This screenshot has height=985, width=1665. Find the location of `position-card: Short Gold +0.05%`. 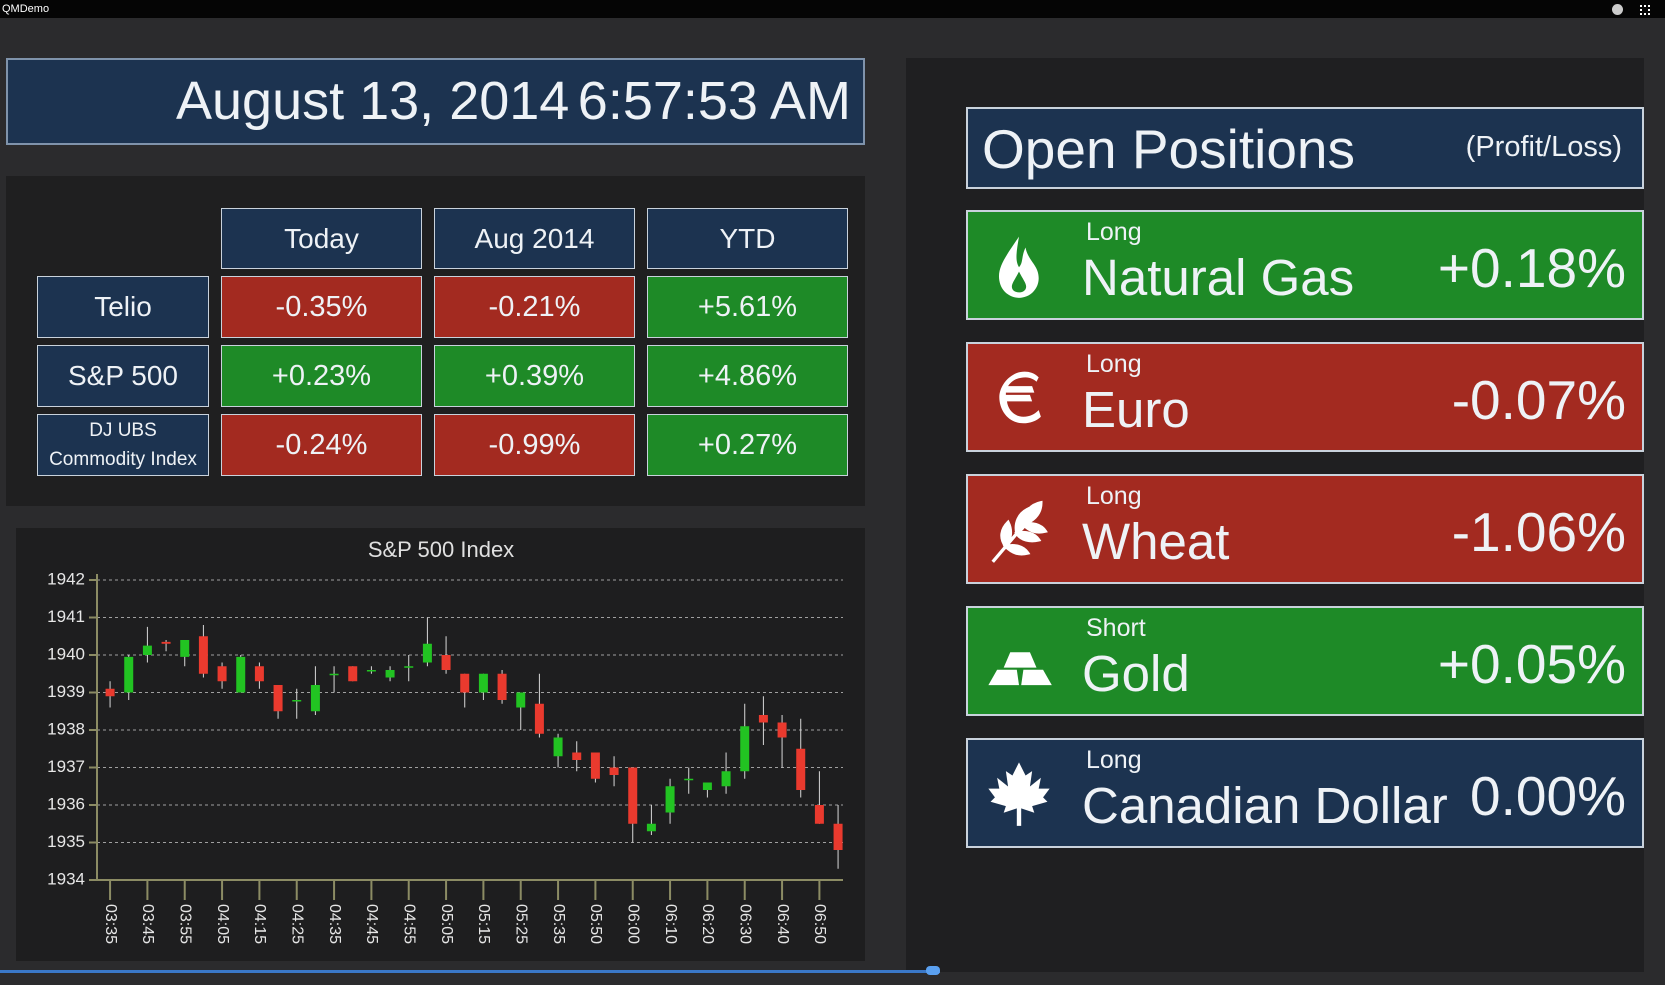

position-card: Short Gold +0.05% is located at coordinates (1305, 661).